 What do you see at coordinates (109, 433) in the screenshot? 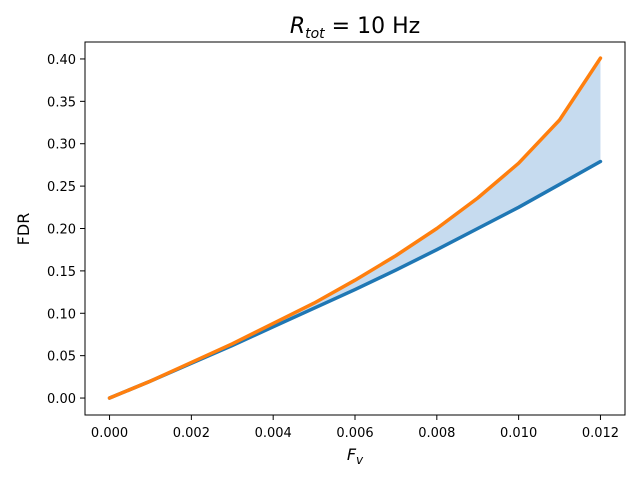
I see `x-tick-label: 0.000` at bounding box center [109, 433].